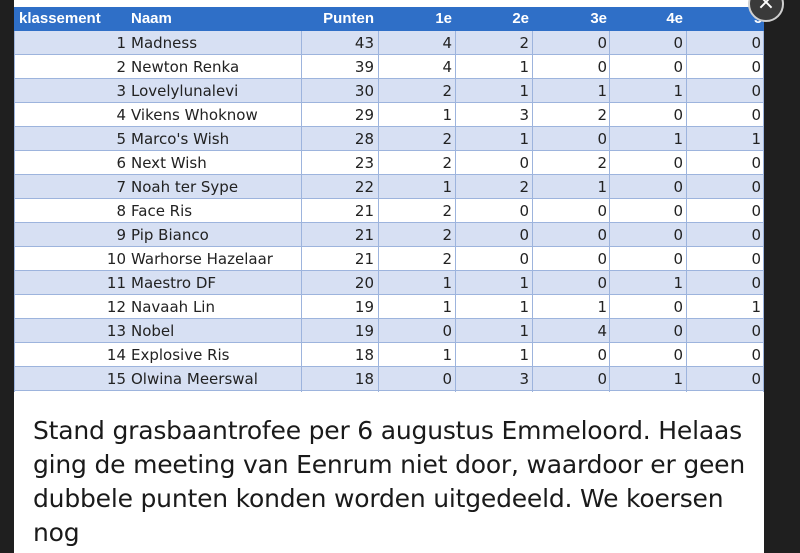 The image size is (800, 553). What do you see at coordinates (389, 67) in the screenshot?
I see `table-row: 2 Newton Renka 39 4 1 0 0 0` at bounding box center [389, 67].